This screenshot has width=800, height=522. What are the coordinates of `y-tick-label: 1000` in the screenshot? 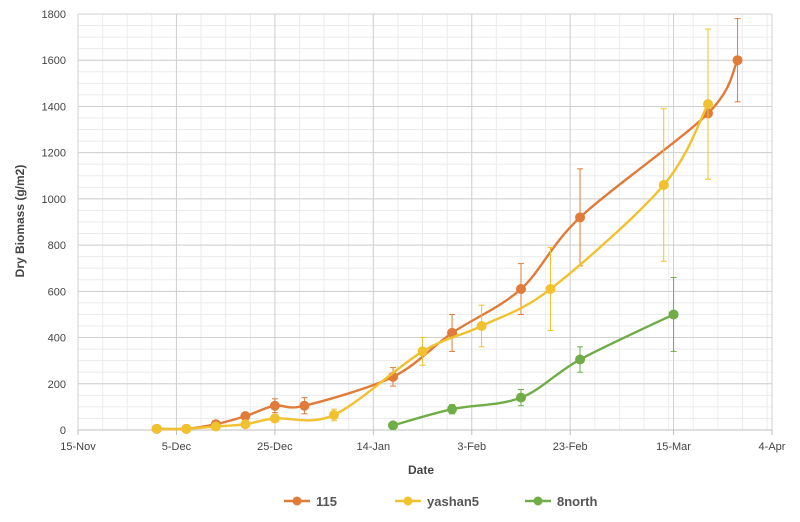 It's located at (54, 200).